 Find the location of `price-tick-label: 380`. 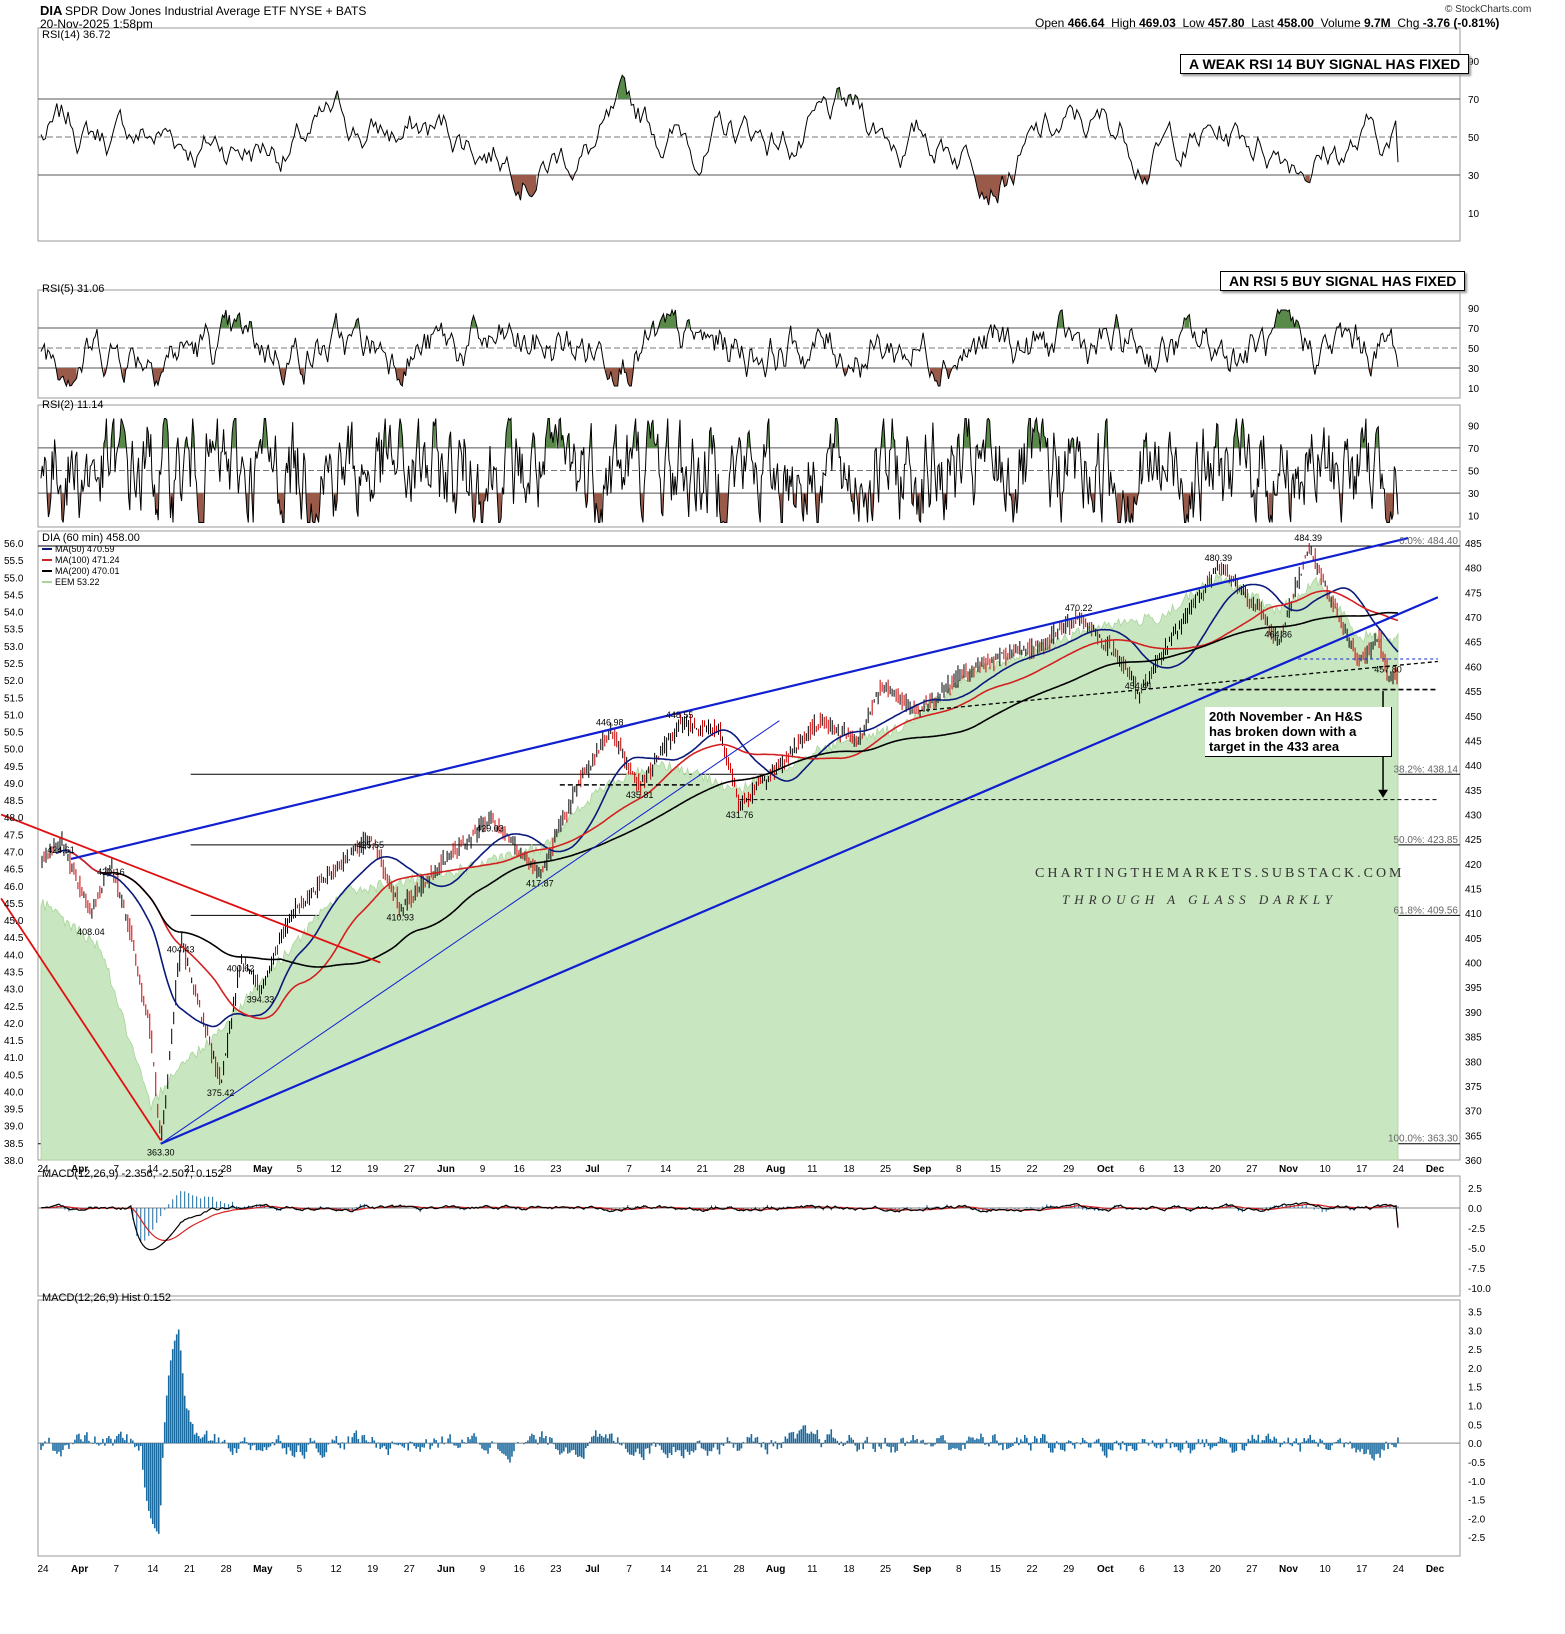

price-tick-label: 380 is located at coordinates (1473, 1062).